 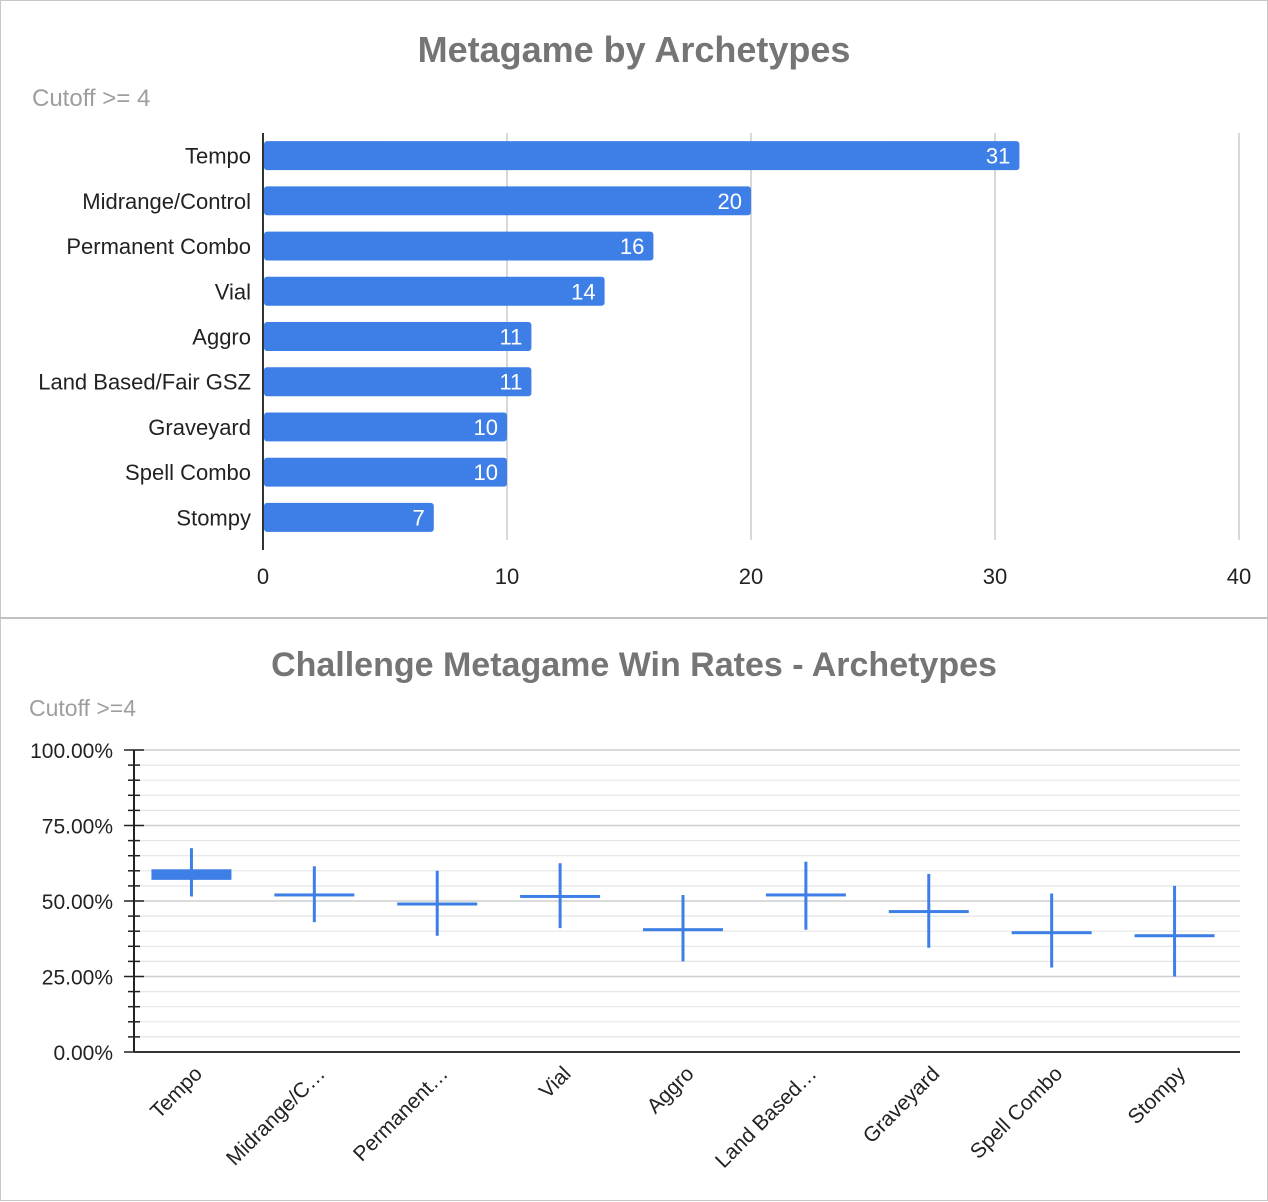 I want to click on data-label: 14, so click(x=583, y=291).